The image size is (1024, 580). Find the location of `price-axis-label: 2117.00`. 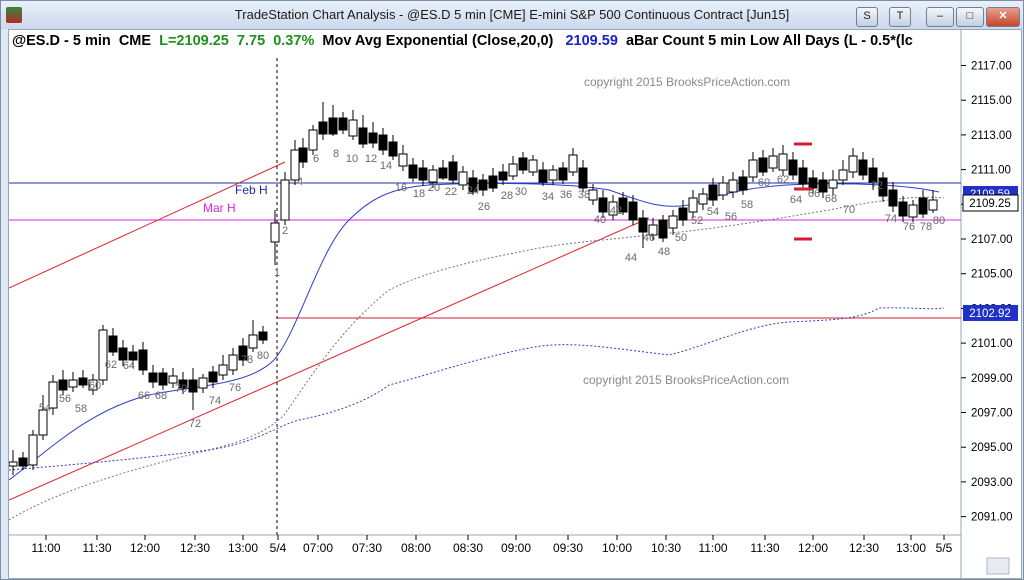

price-axis-label: 2117.00 is located at coordinates (991, 67).